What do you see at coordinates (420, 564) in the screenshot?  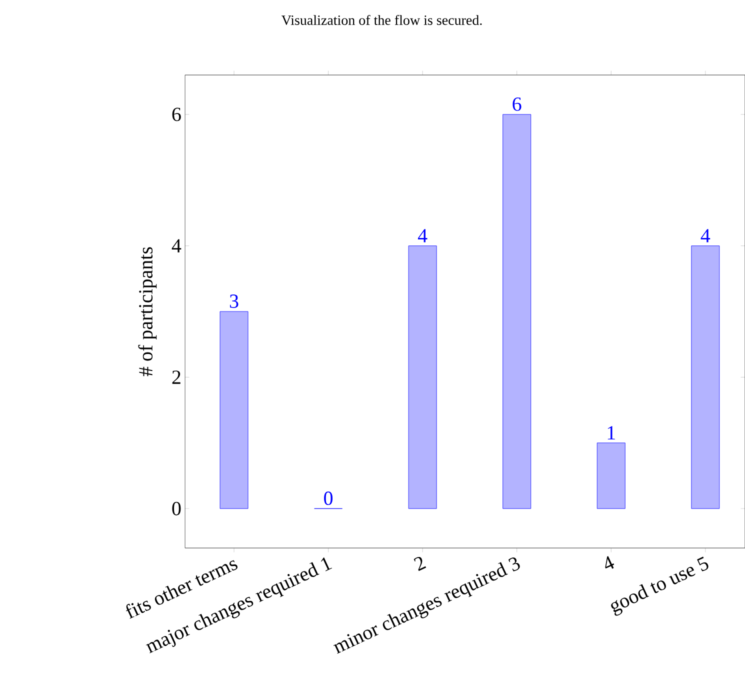 I see `x-tick-label: 2` at bounding box center [420, 564].